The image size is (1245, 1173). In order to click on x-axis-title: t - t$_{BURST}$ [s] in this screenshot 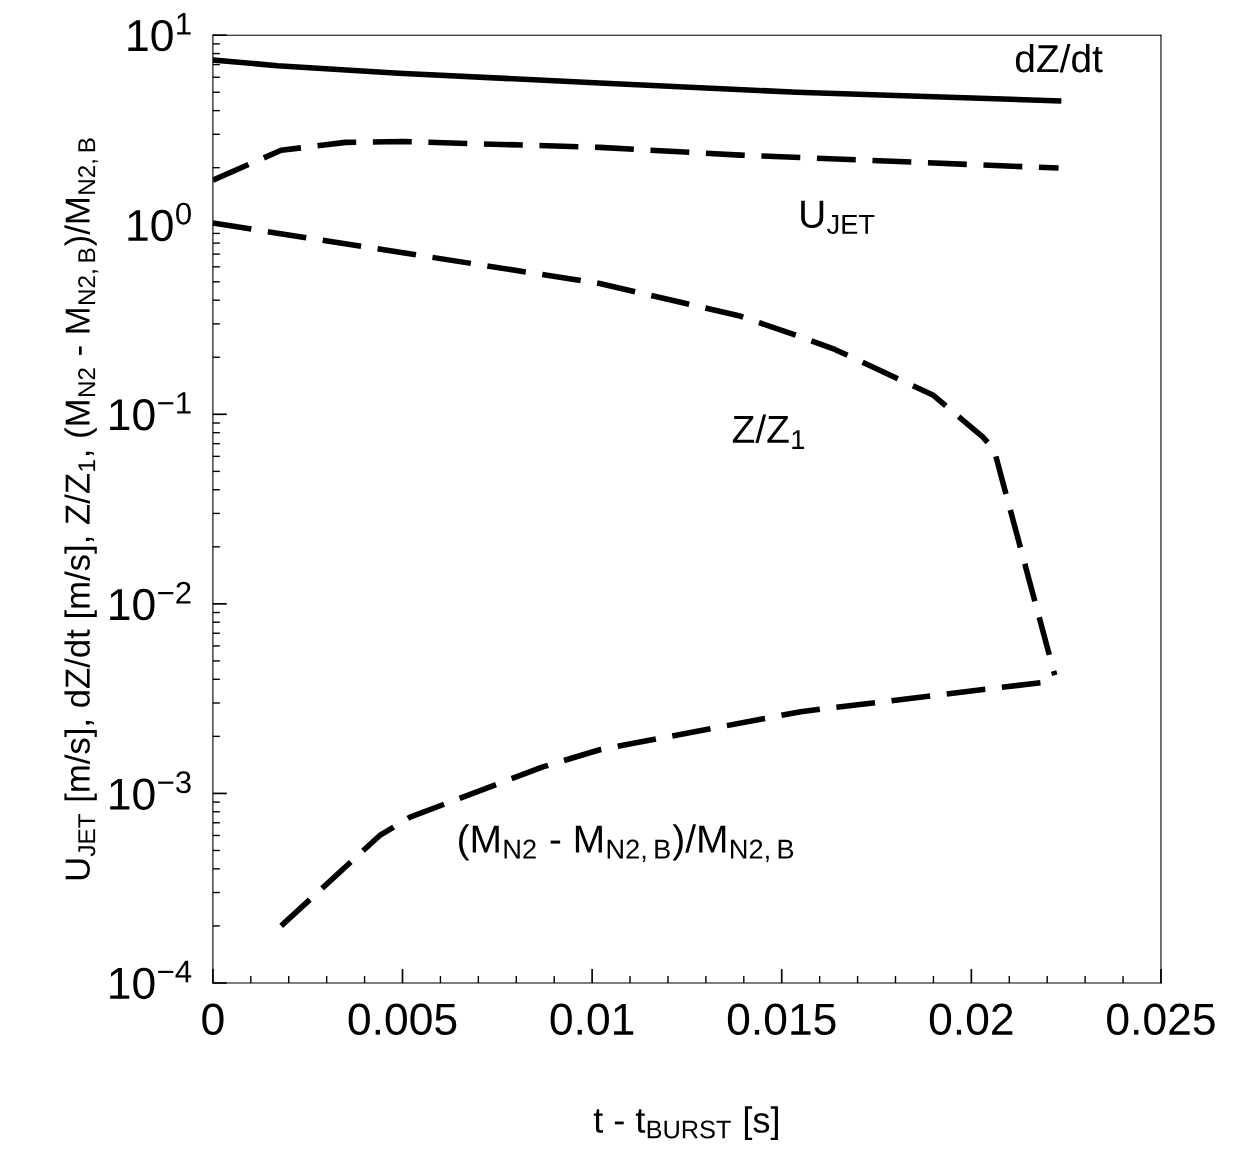, I will do `click(685, 1123)`.